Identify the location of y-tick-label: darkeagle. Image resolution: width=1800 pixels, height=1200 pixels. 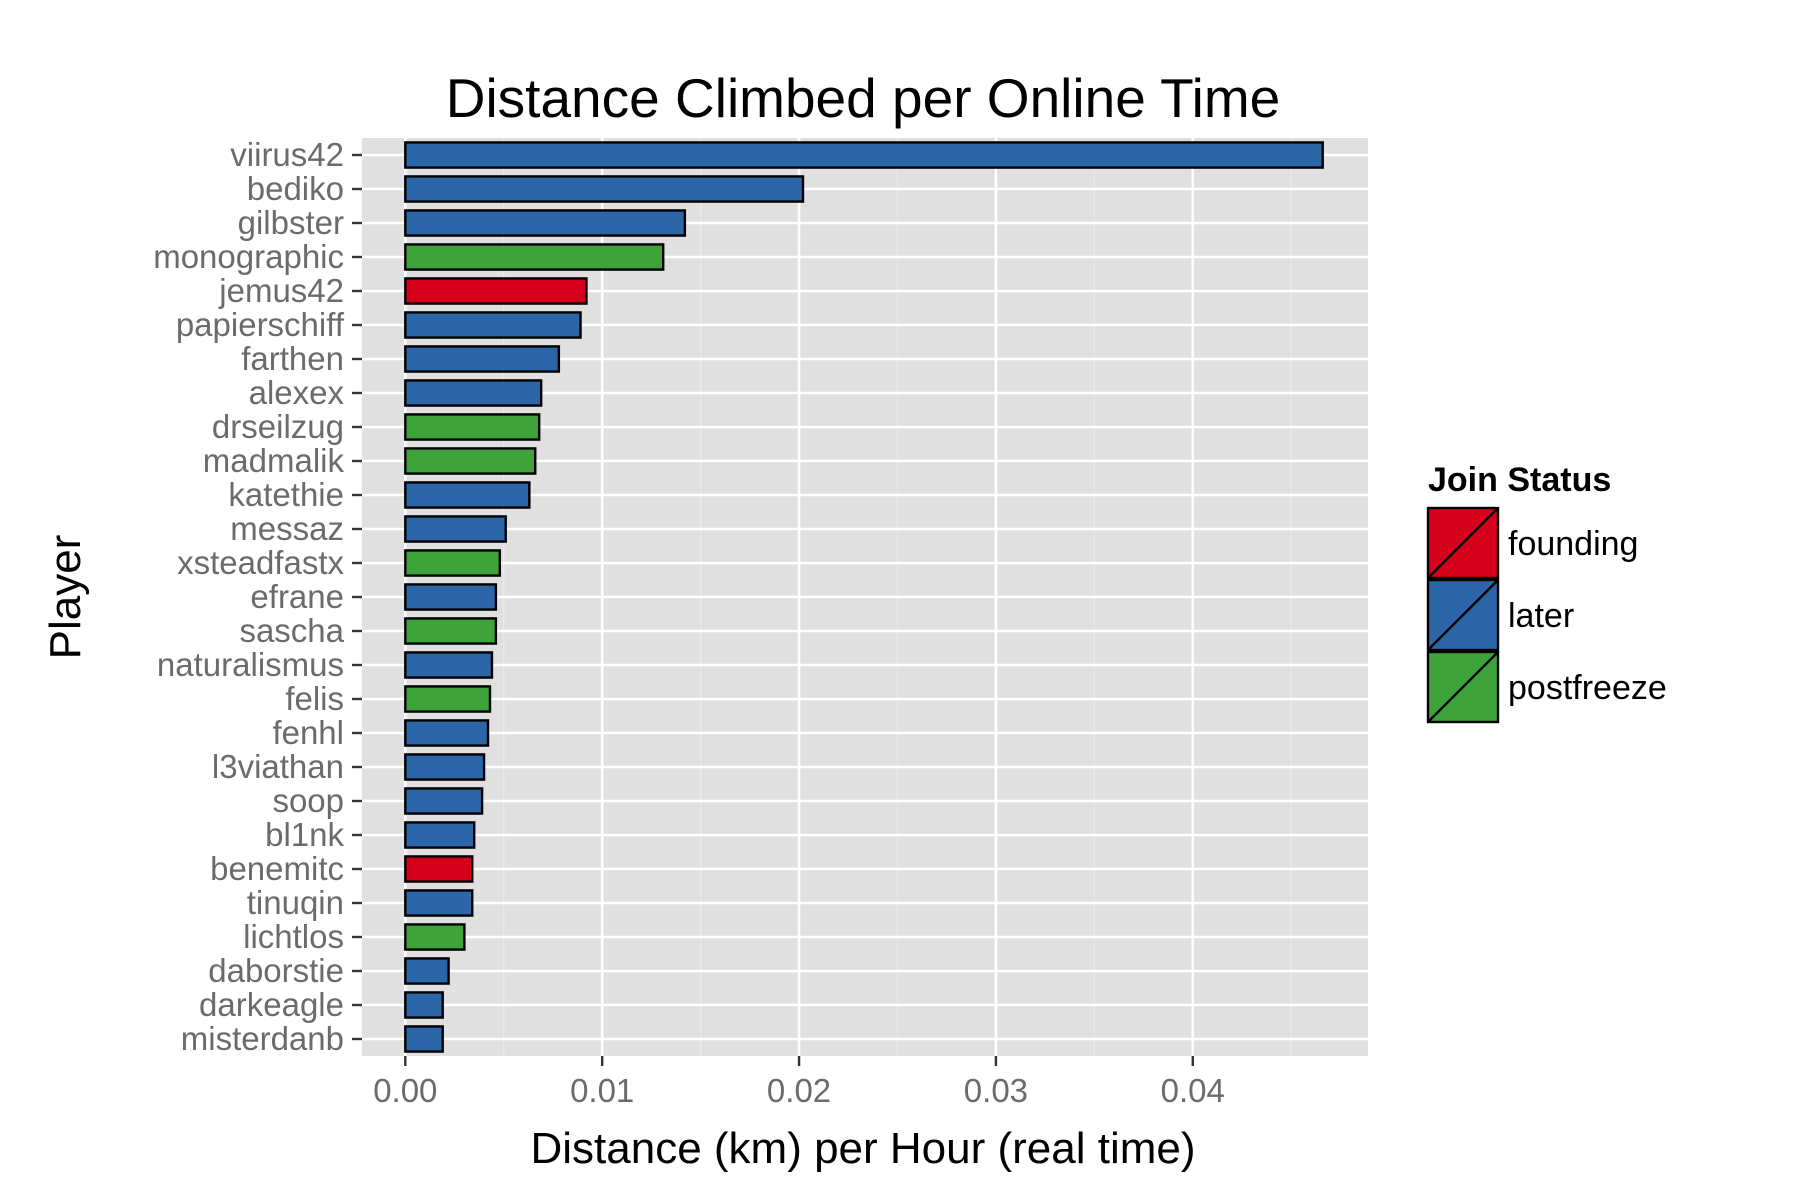
(271, 1004).